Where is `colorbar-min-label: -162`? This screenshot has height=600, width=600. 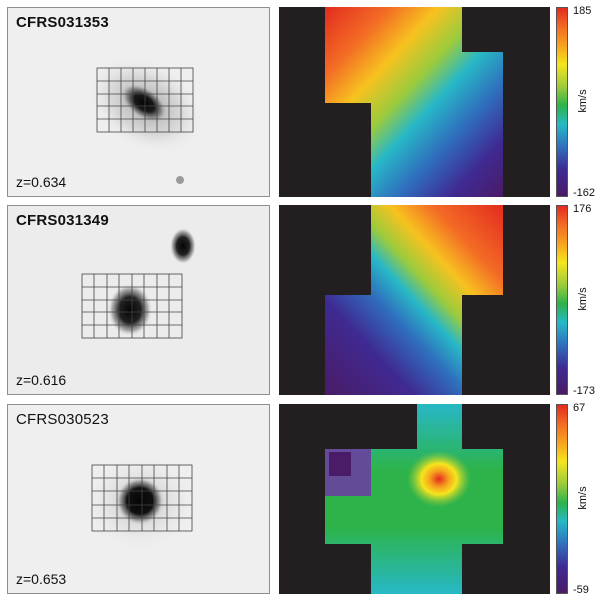 colorbar-min-label: -162 is located at coordinates (584, 193).